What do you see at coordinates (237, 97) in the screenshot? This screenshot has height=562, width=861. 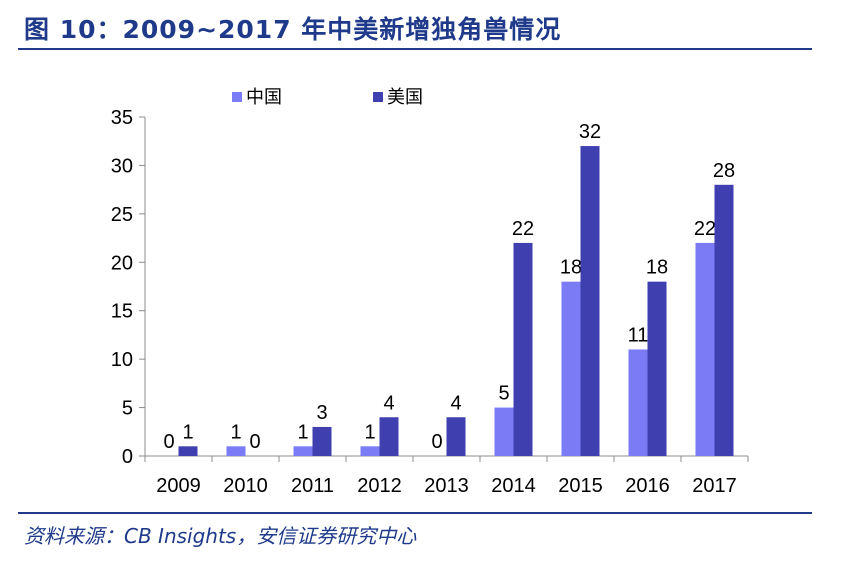 I see `legend-swatch-china` at bounding box center [237, 97].